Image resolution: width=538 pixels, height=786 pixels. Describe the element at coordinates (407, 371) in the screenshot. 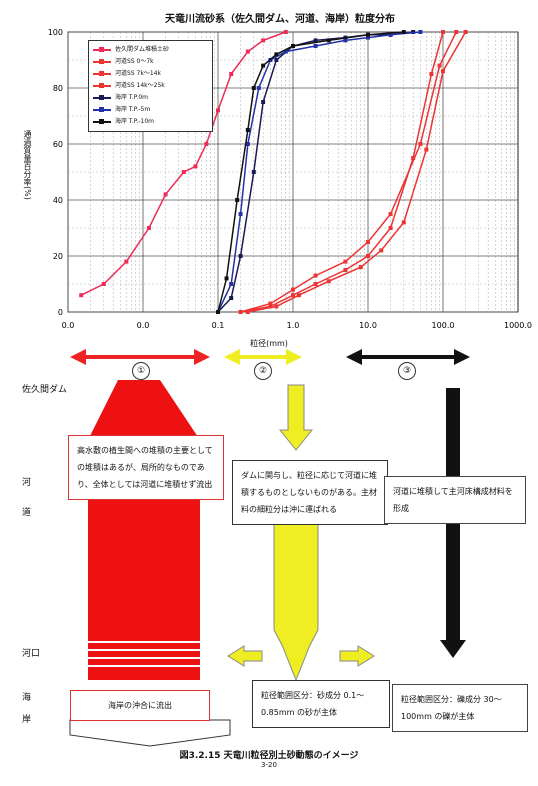

I see `zone-marker-3: ③` at that location.